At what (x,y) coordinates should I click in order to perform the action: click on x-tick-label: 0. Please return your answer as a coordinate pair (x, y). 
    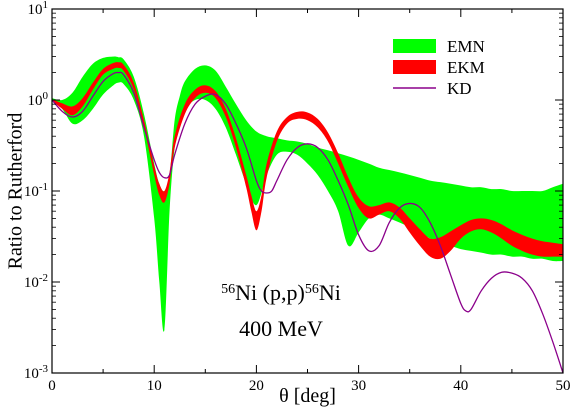
    Looking at the image, I should click on (52, 386).